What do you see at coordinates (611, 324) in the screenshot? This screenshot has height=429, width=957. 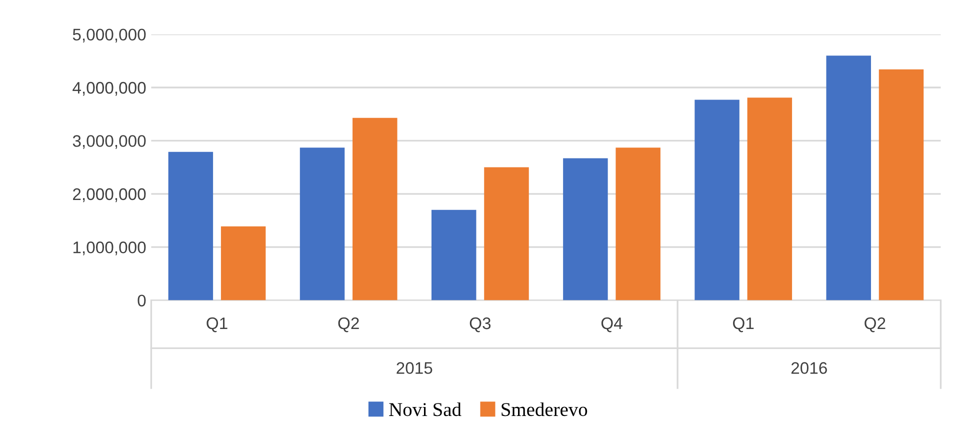 I see `x-tick-label: Q4` at bounding box center [611, 324].